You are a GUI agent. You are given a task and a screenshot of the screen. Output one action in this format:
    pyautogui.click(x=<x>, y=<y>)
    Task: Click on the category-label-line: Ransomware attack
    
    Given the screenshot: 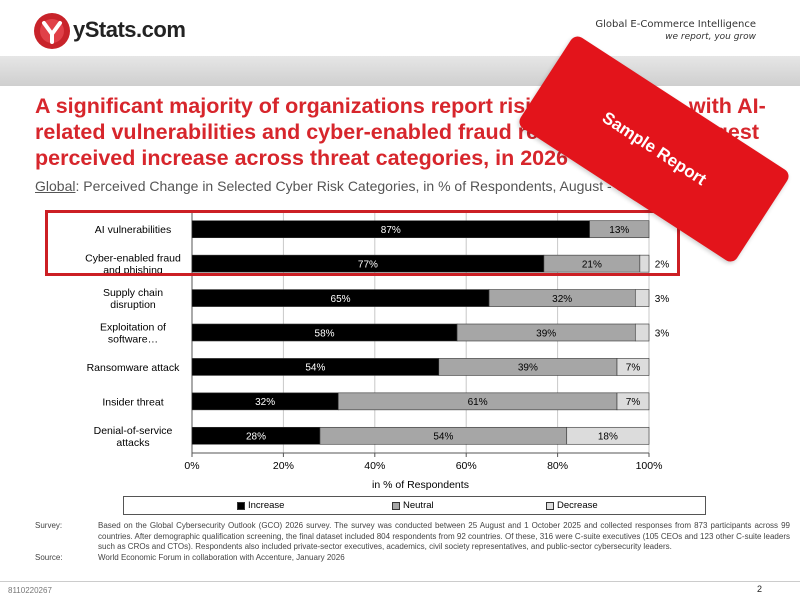 What is the action you would take?
    pyautogui.click(x=134, y=368)
    